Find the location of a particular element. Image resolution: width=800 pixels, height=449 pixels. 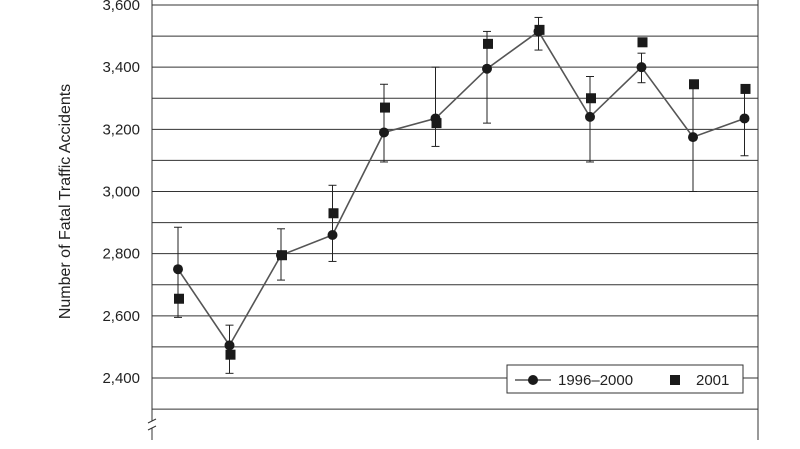

legend-square-marker is located at coordinates (675, 380).